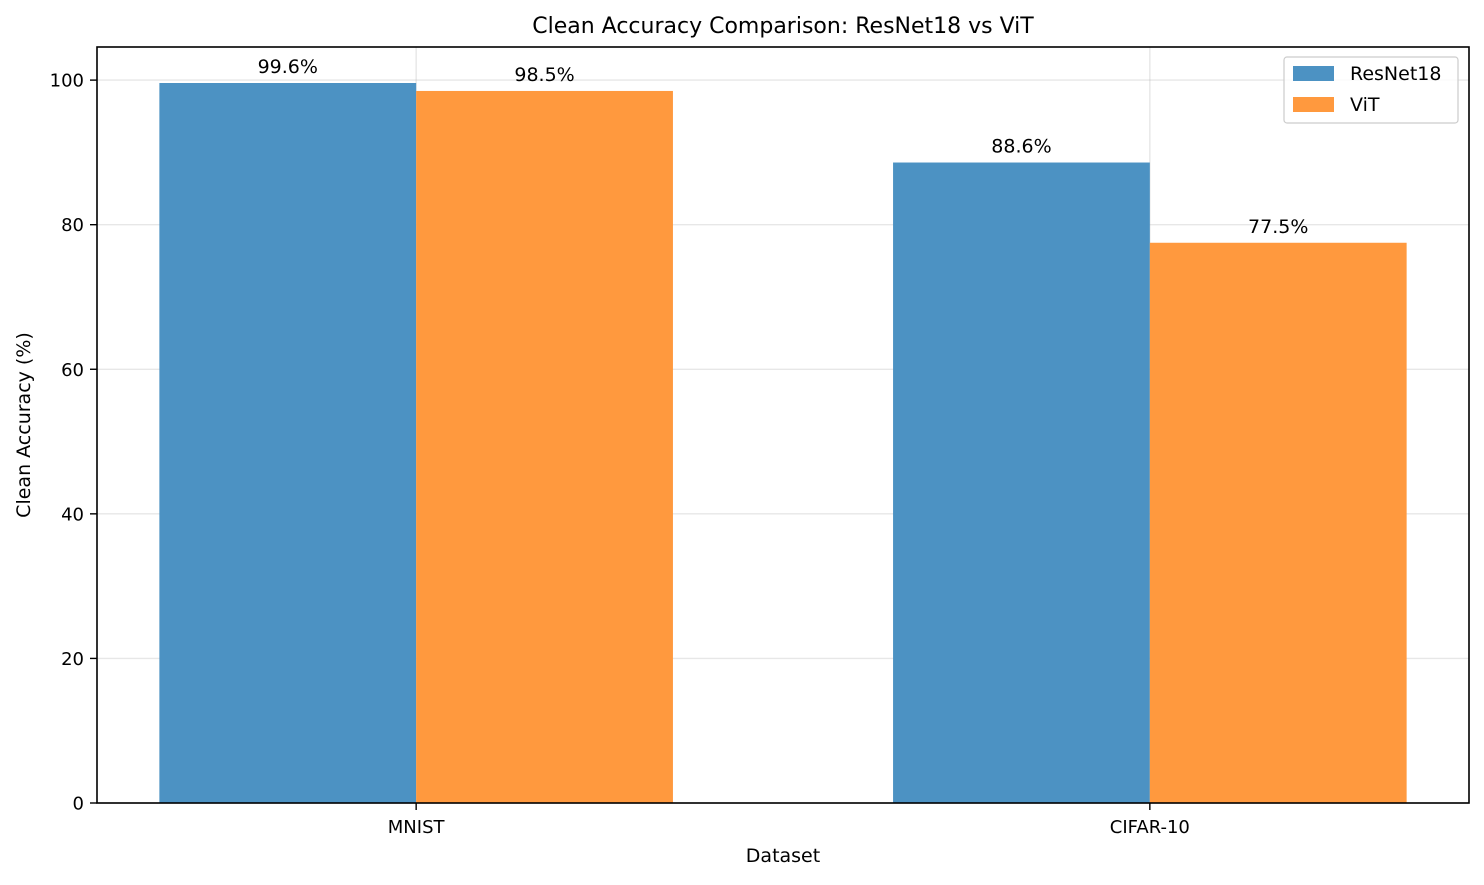  What do you see at coordinates (78, 804) in the screenshot?
I see `y-tick-label: 0` at bounding box center [78, 804].